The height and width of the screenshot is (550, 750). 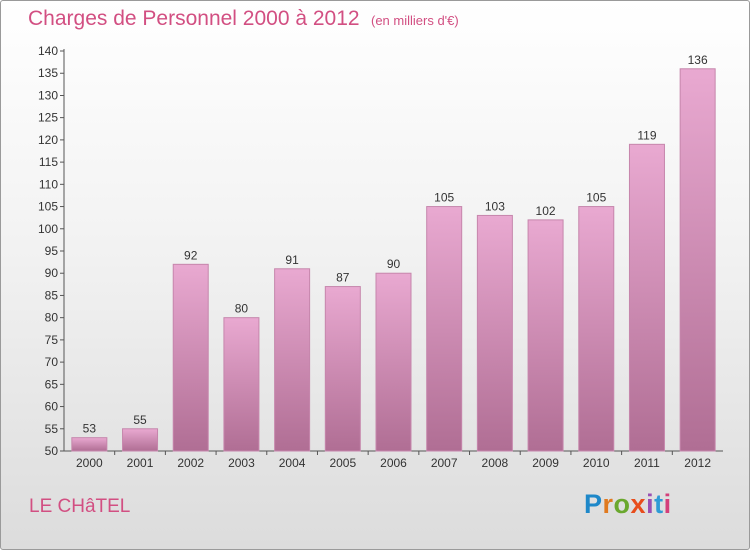 What do you see at coordinates (52, 451) in the screenshot?
I see `y-tick-label: 50` at bounding box center [52, 451].